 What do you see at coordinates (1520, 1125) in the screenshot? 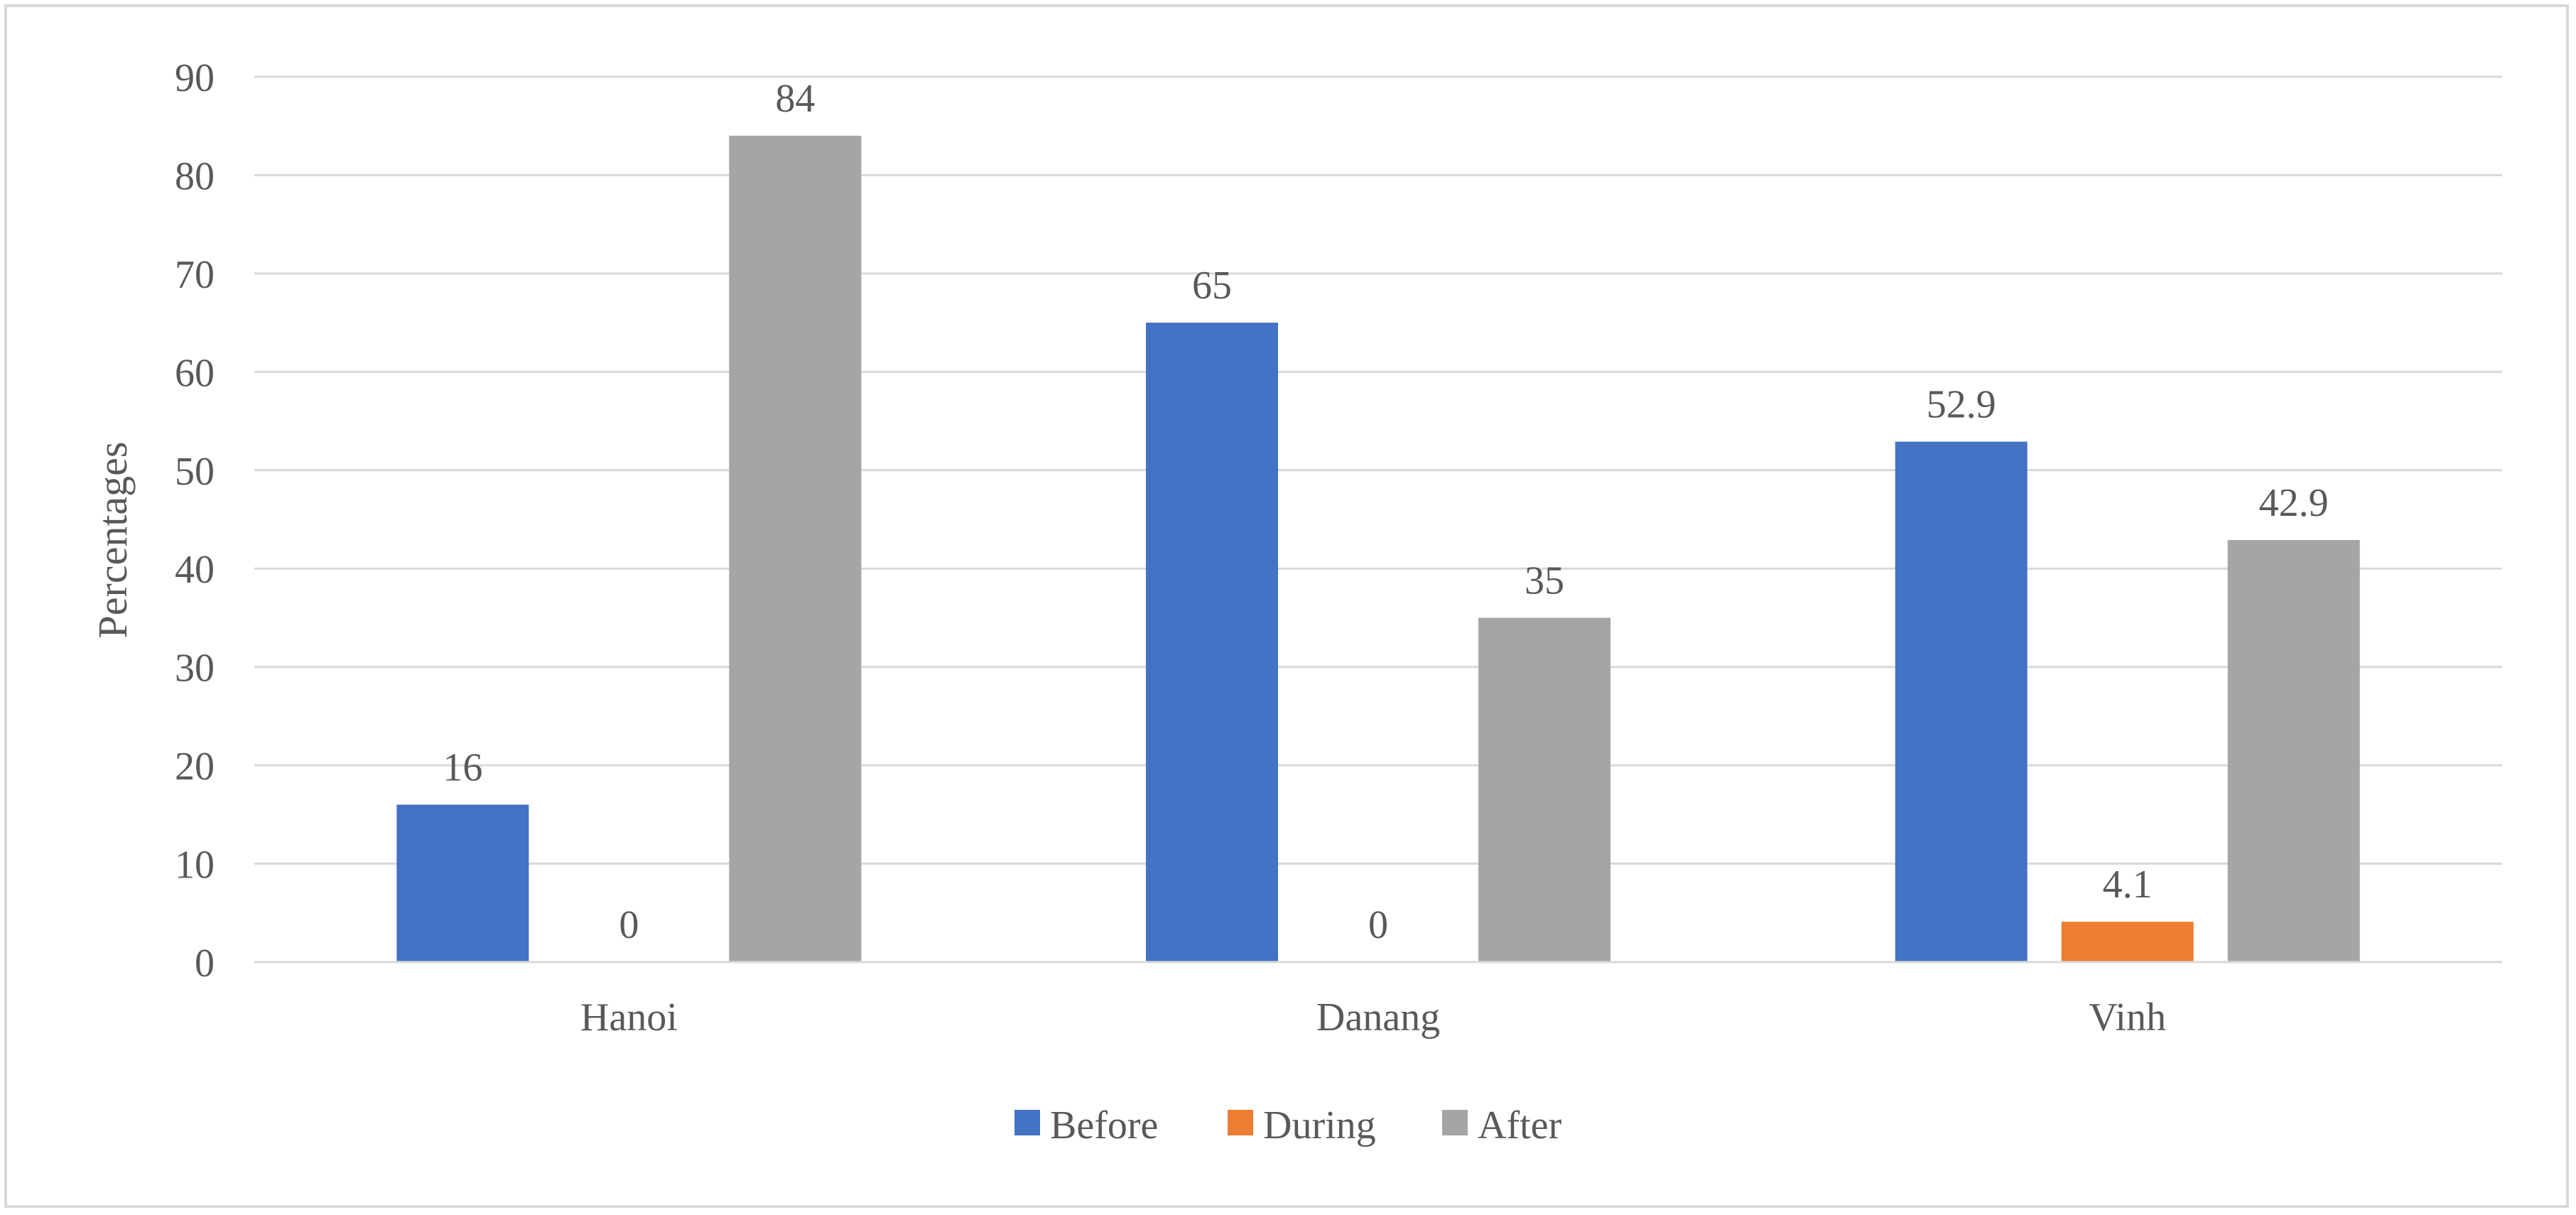
I see `legend-label-after: After` at bounding box center [1520, 1125].